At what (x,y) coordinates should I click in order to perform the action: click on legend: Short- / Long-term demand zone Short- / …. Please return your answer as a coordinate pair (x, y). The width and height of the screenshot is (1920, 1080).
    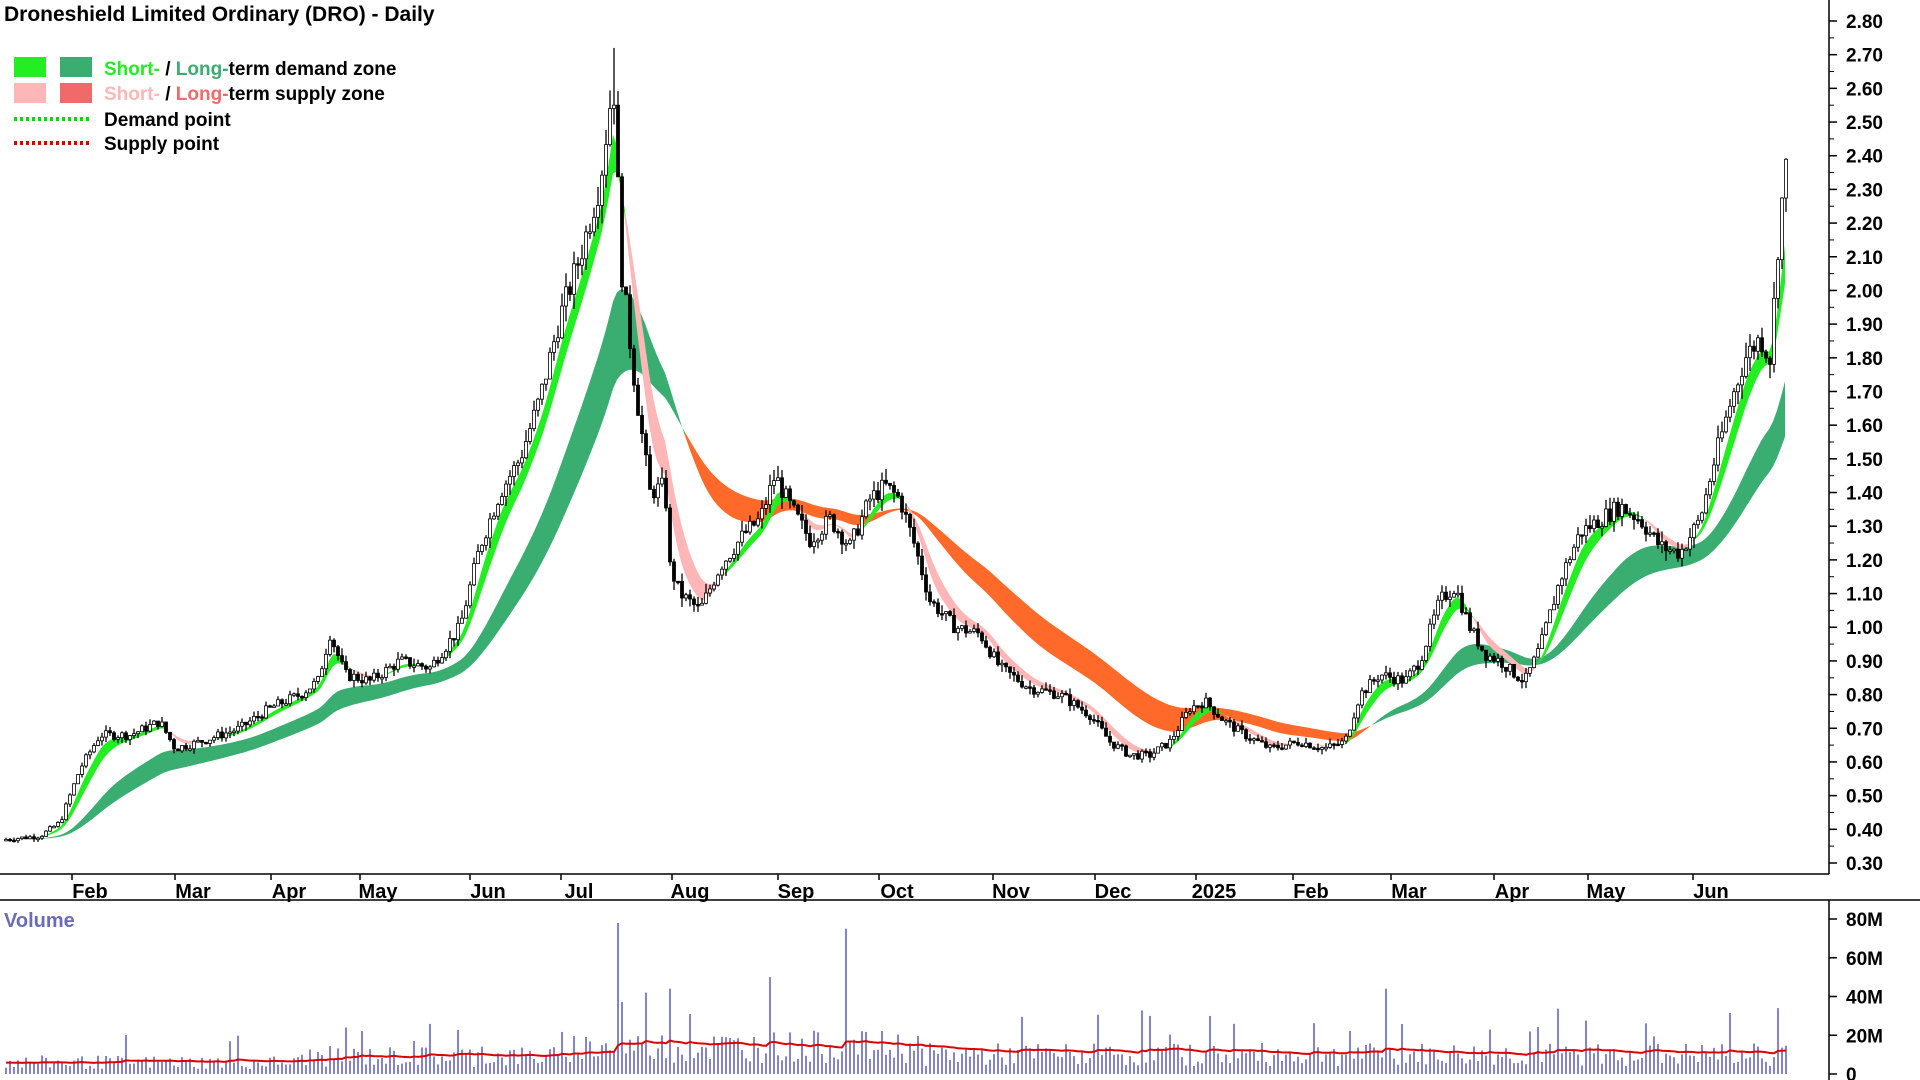
    Looking at the image, I should click on (205, 106).